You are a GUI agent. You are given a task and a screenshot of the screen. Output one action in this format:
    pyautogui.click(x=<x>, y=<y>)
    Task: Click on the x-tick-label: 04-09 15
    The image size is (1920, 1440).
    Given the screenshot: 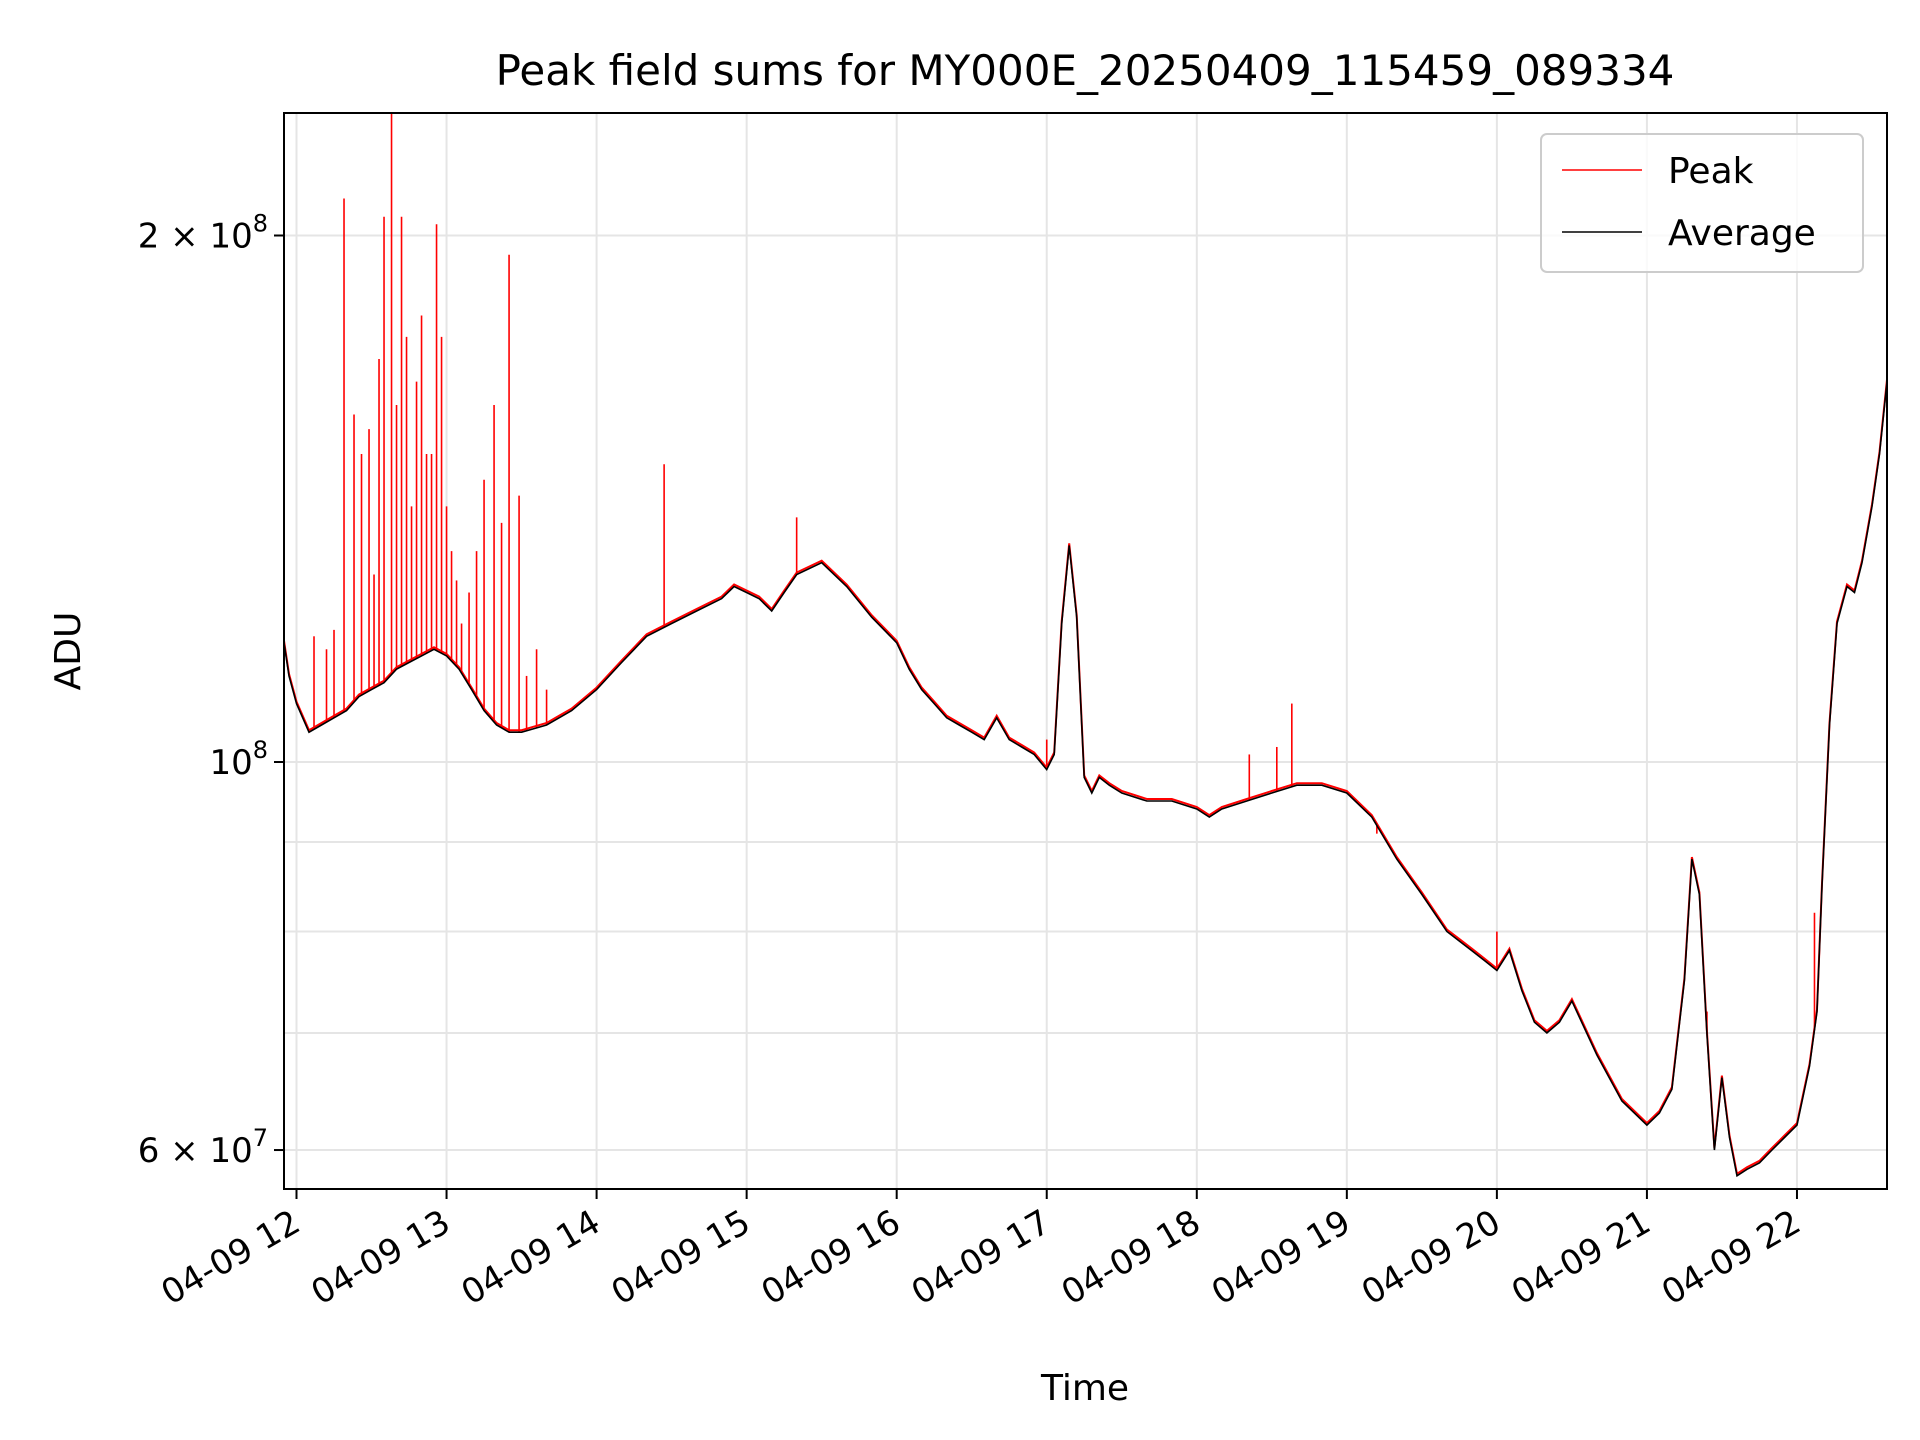 What is the action you would take?
    pyautogui.click(x=681, y=1257)
    